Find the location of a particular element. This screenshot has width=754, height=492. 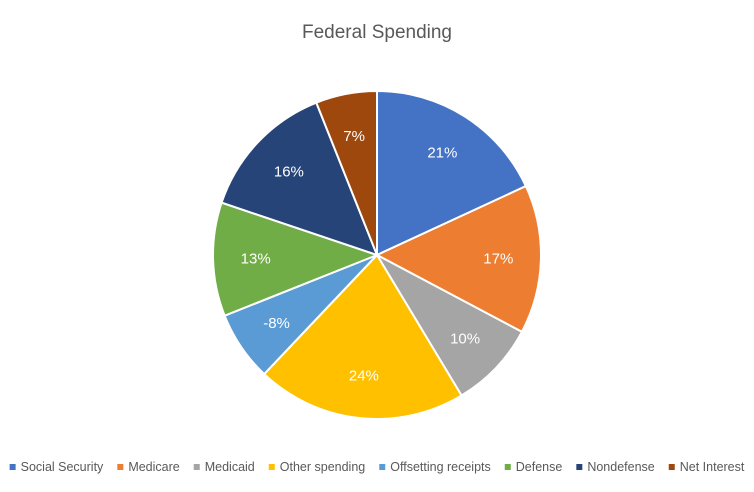

legend-label: Other spending is located at coordinates (323, 467).